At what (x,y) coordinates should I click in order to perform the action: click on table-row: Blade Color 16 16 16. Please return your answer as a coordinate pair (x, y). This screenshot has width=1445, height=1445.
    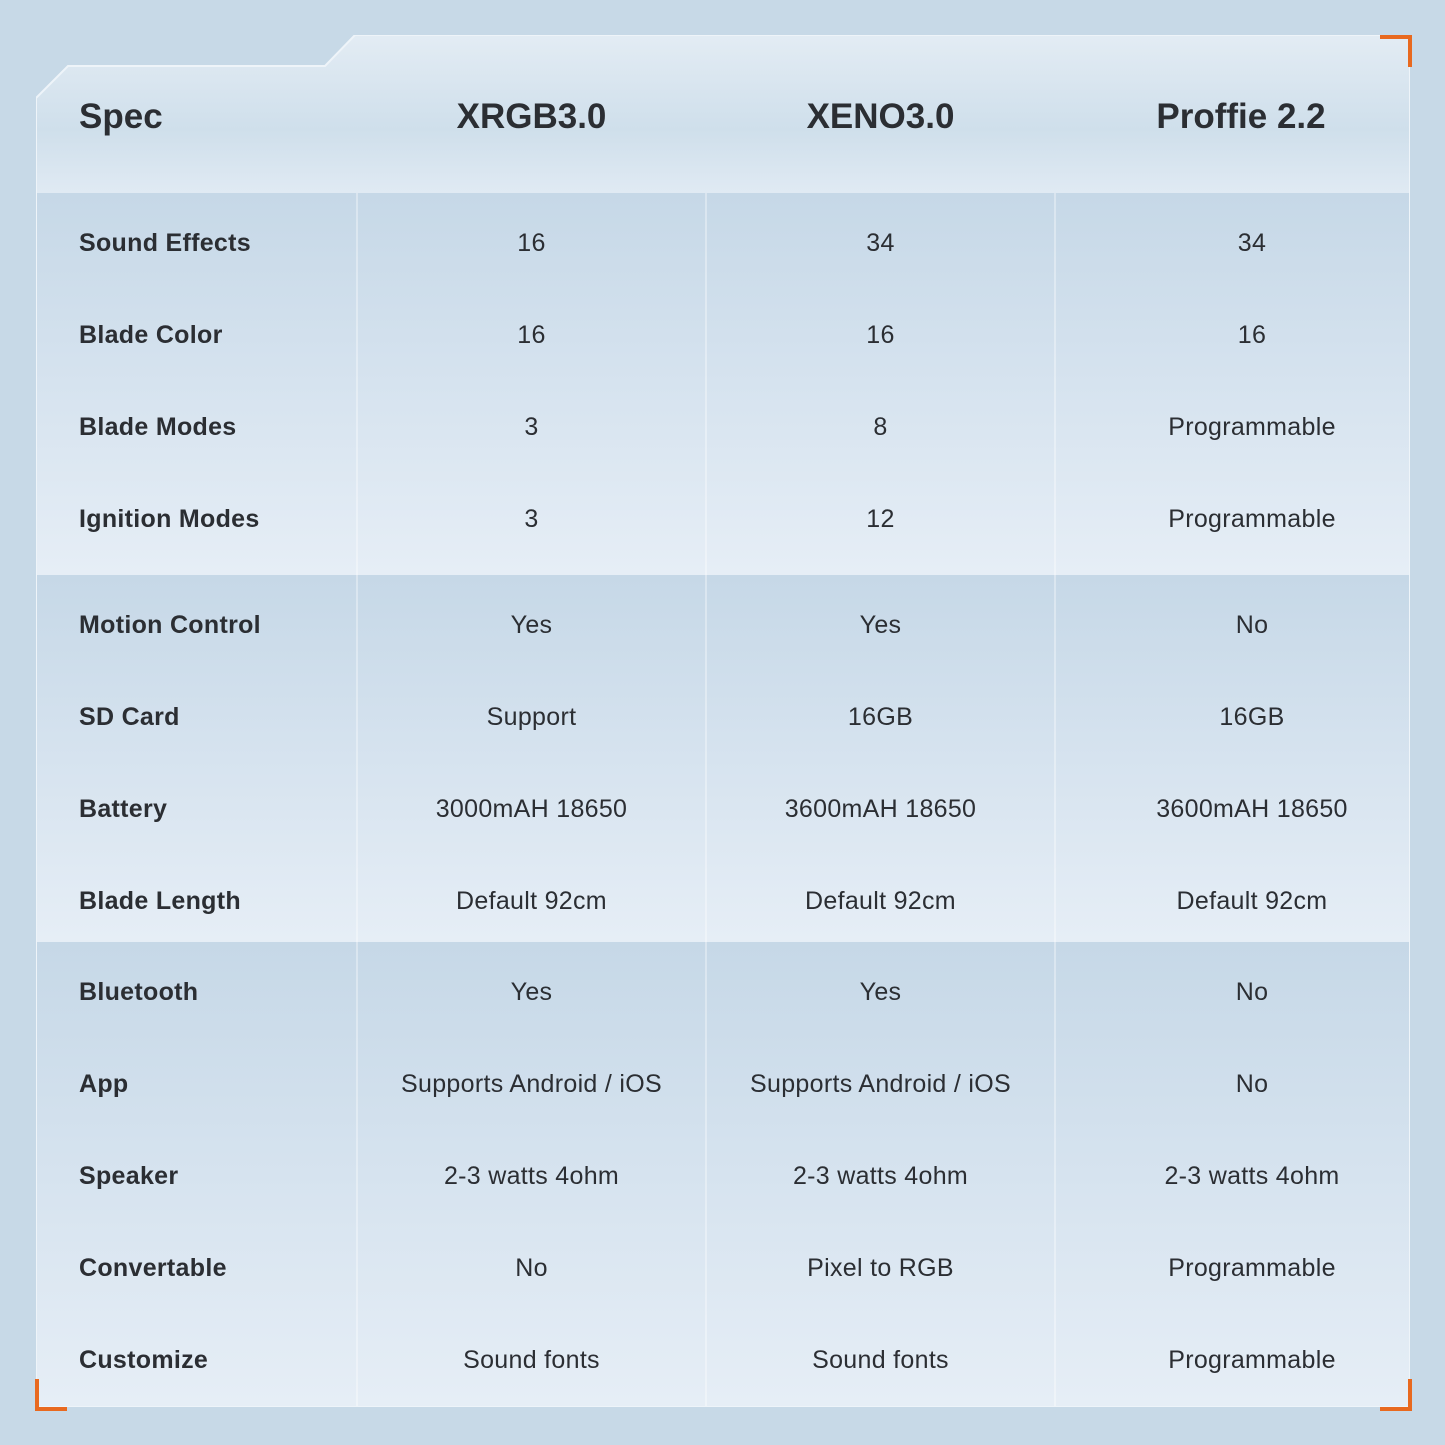
    Looking at the image, I should click on (723, 335).